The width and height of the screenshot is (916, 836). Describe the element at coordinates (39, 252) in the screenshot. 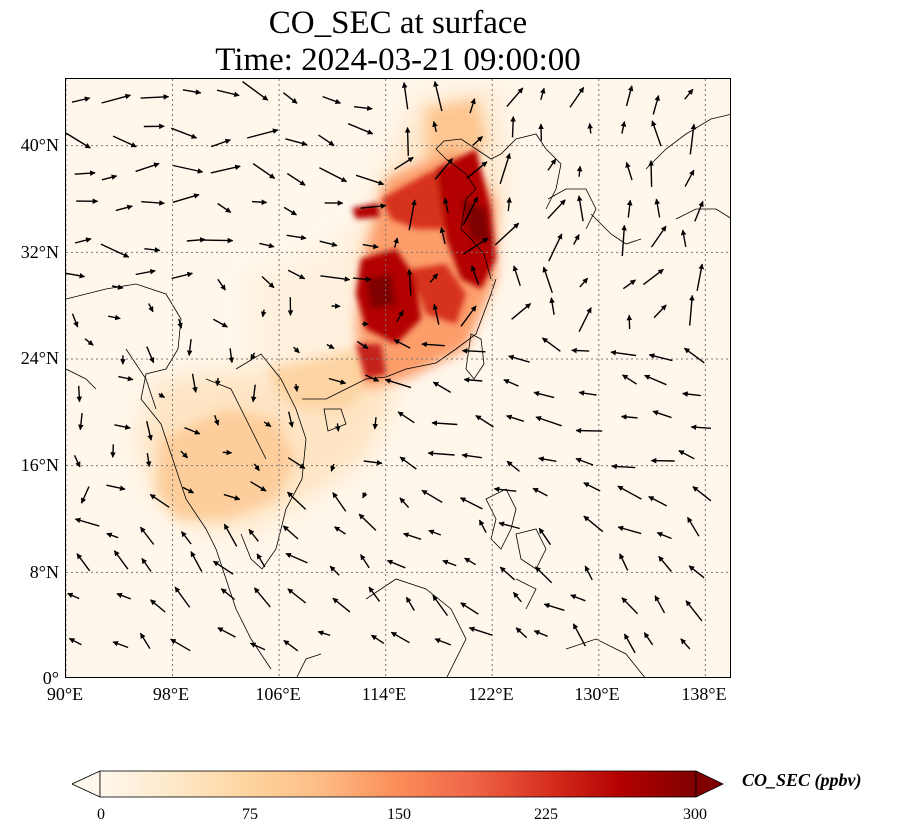

I see `lat-tick-32: 32°N` at that location.